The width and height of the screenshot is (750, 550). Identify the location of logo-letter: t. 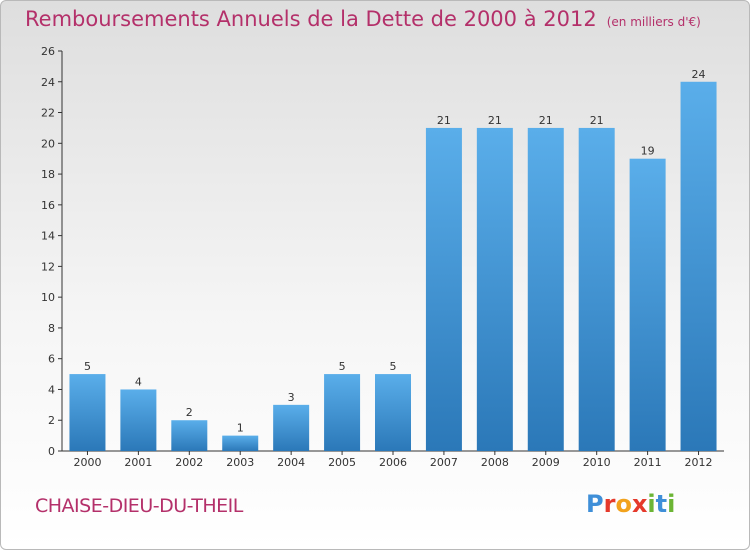
(661, 504).